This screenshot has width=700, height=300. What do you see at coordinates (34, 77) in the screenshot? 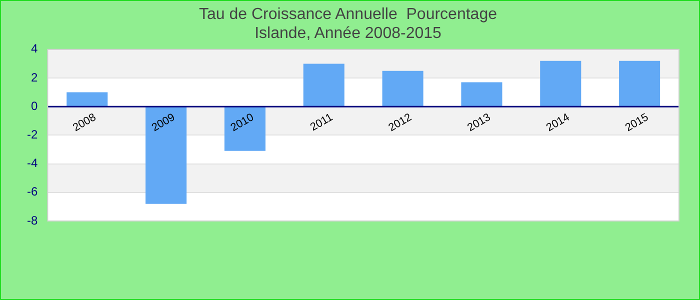
I see `y-tick-label: 2` at bounding box center [34, 77].